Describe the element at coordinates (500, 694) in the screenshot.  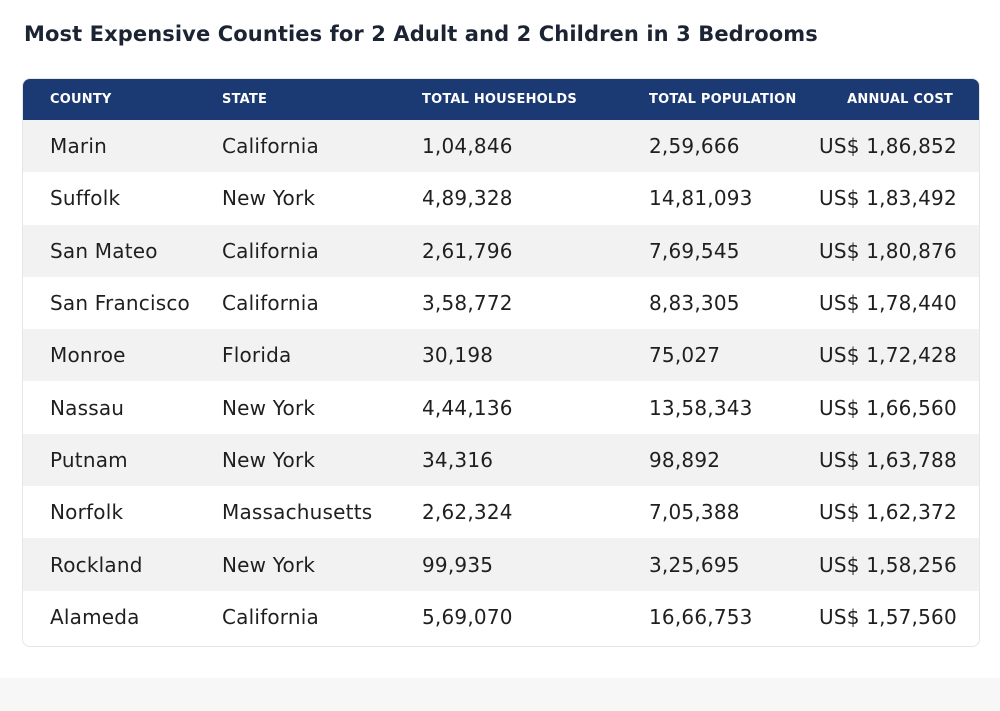
I see `footer-band` at that location.